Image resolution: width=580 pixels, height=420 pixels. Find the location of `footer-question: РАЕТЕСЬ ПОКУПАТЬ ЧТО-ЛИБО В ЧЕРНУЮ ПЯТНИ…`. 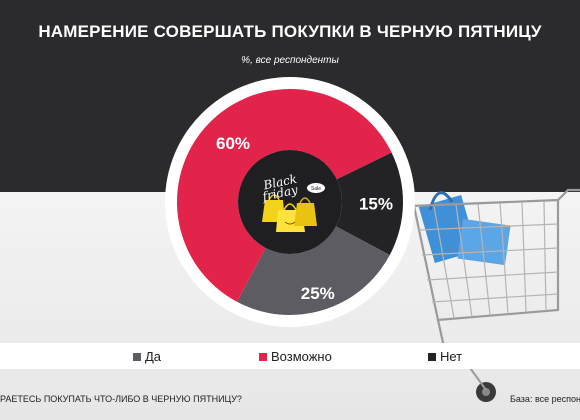

footer-question: РАЕТЕСЬ ПОКУПАТЬ ЧТО-ЛИБО В ЧЕРНУЮ ПЯТНИ… is located at coordinates (121, 399).